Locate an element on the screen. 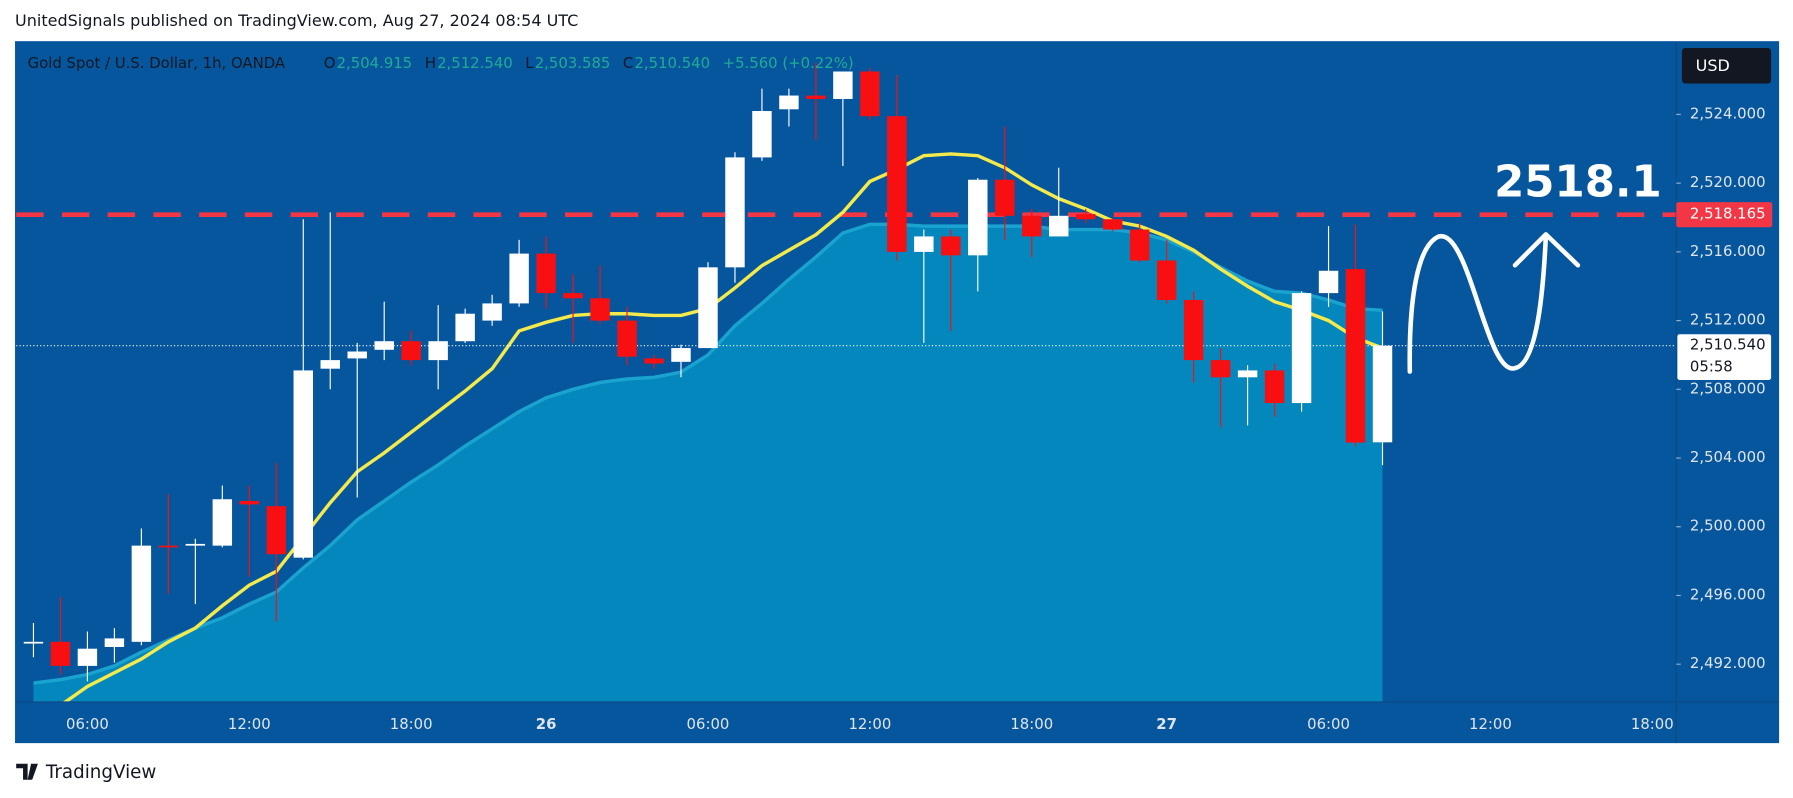  x-tick-label: 26 is located at coordinates (546, 724).